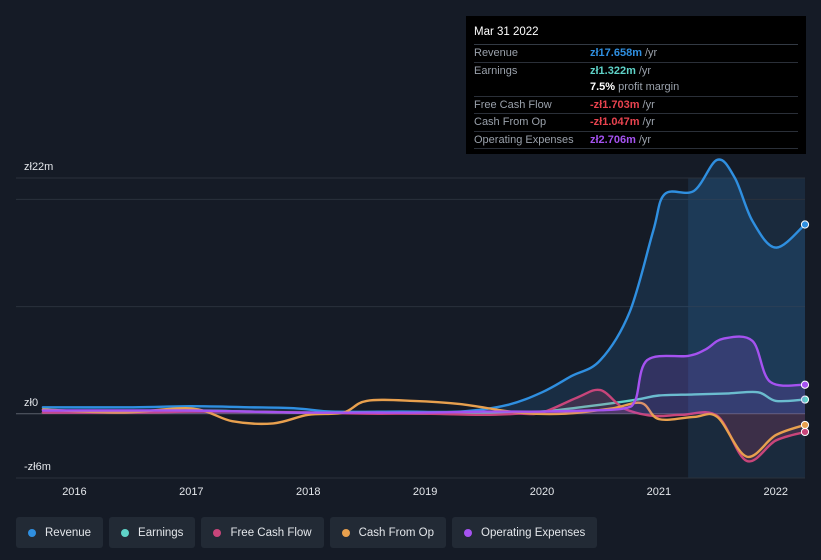  I want to click on legend-item-earnings: Earnings, so click(152, 532).